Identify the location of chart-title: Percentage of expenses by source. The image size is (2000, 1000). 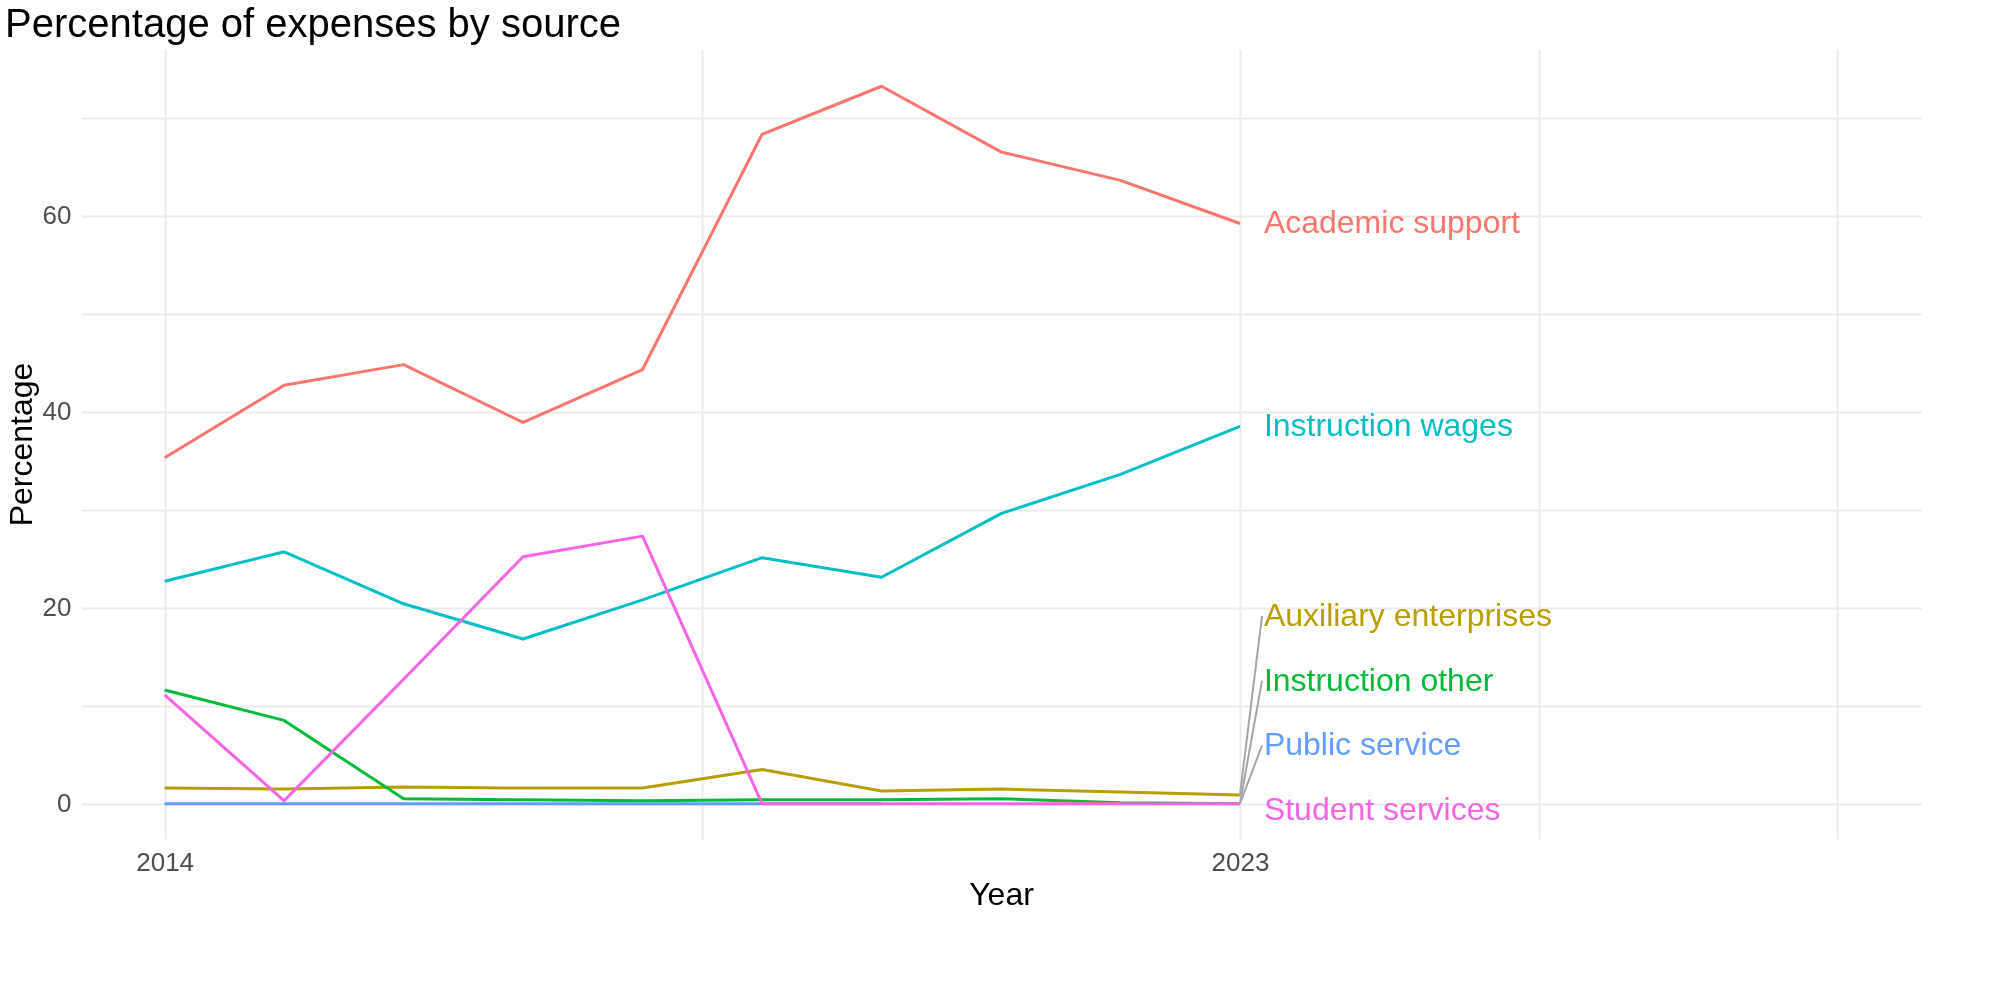
(313, 23).